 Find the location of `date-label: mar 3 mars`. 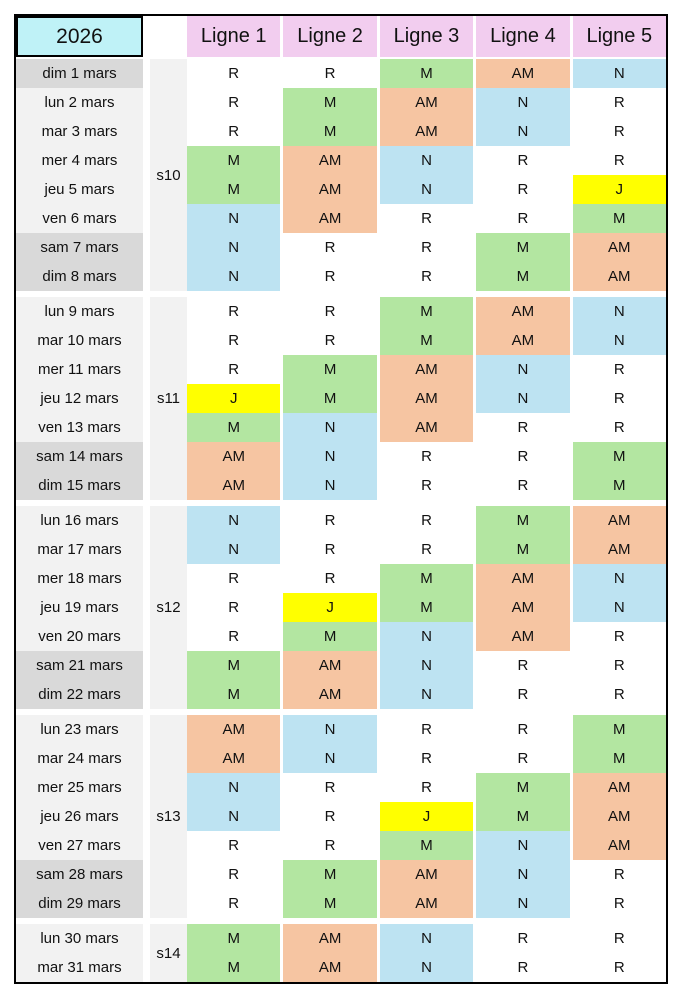

date-label: mar 3 mars is located at coordinates (79, 131).